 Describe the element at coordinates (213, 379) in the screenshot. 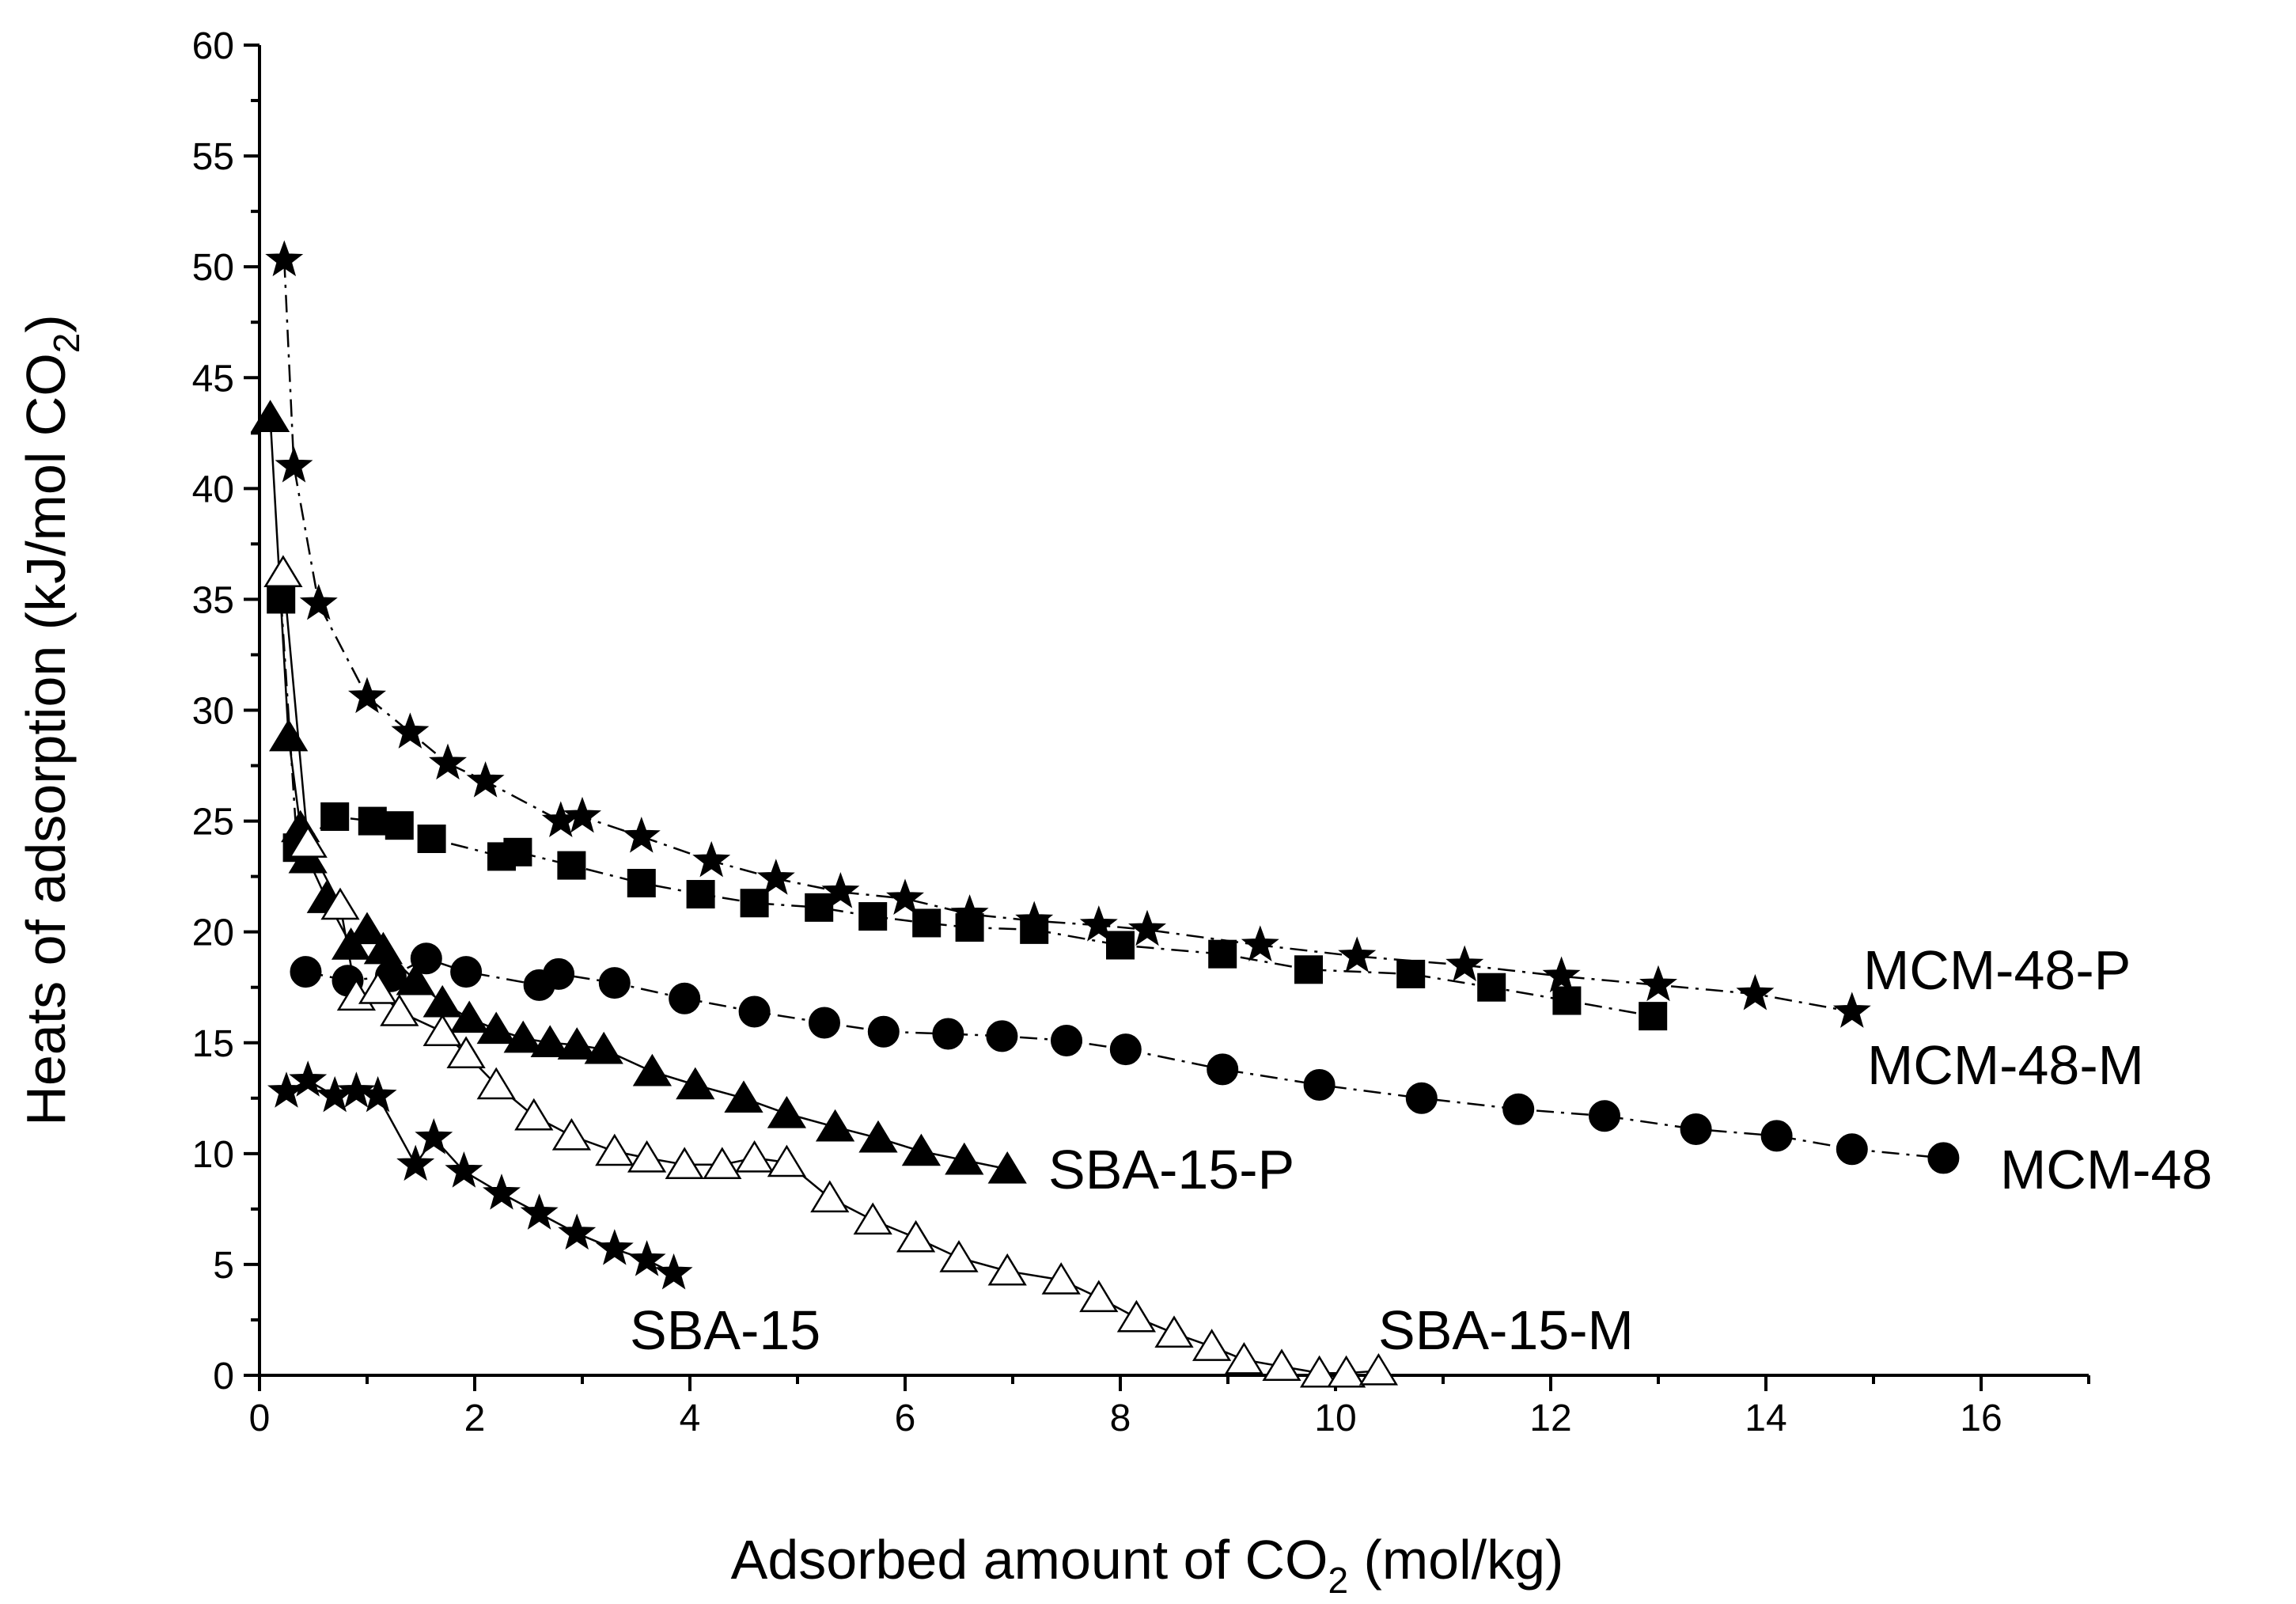

I see `y-tick-label: 45` at that location.